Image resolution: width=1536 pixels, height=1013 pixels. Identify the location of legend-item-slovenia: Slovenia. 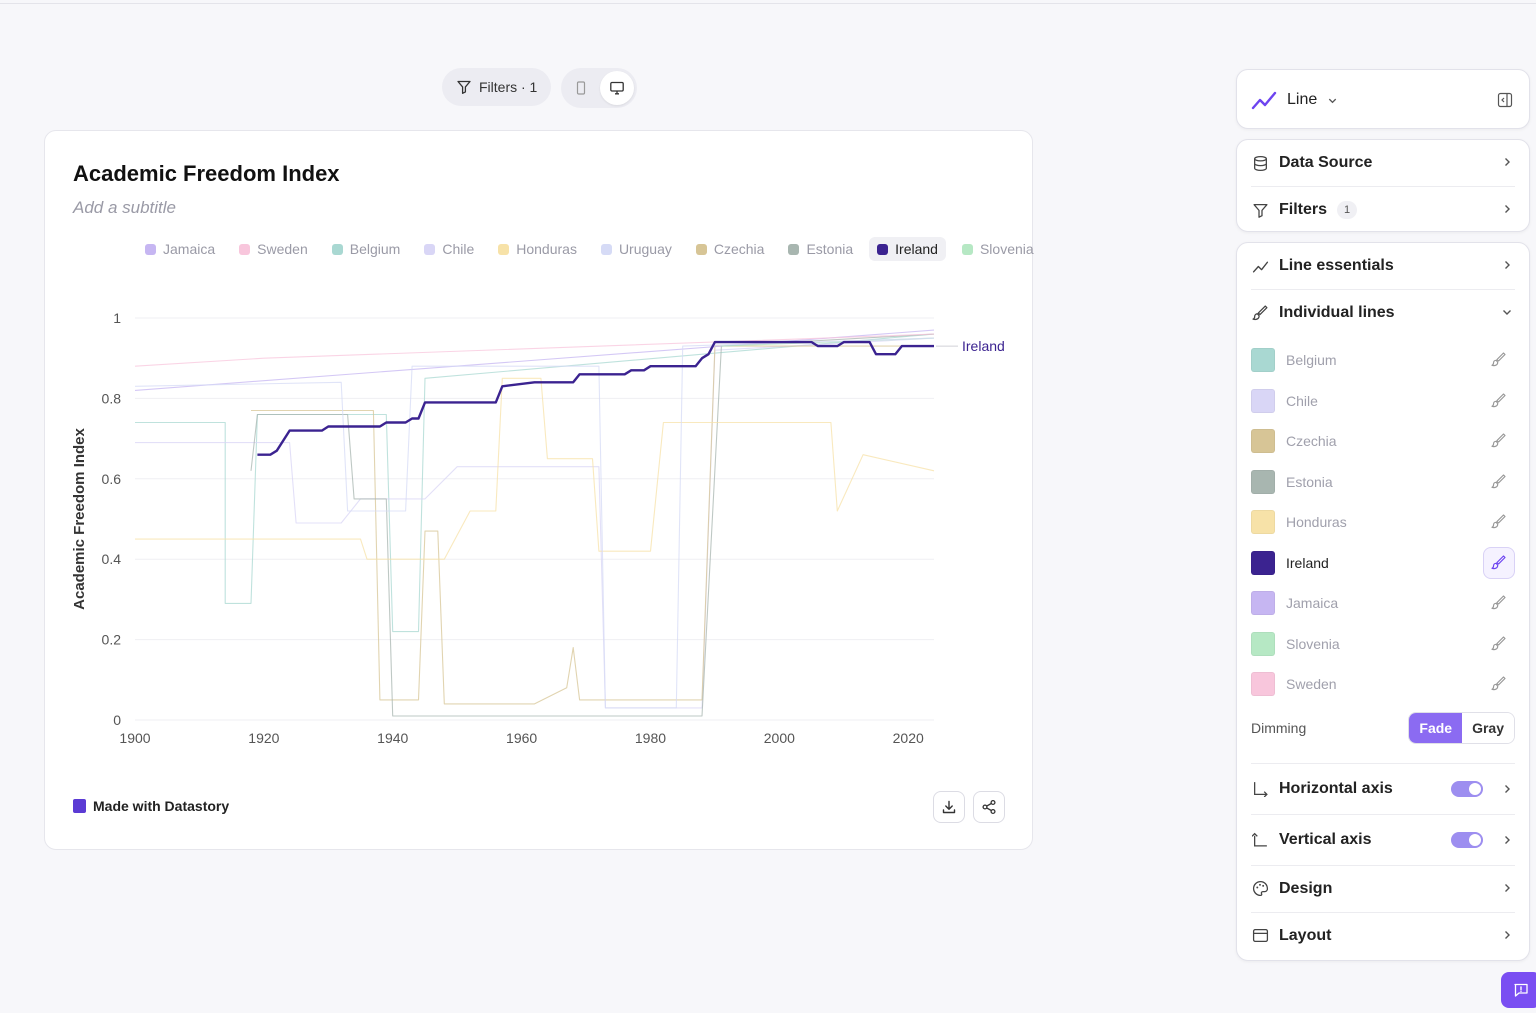
(998, 249).